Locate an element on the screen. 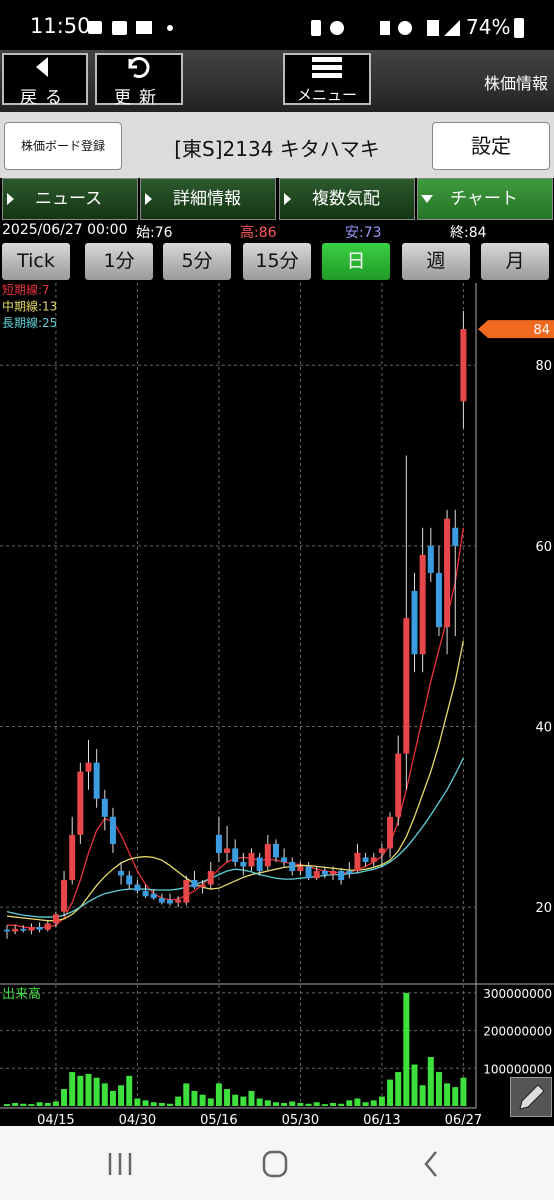 The height and width of the screenshot is (1200, 554). timeframe-button: 5分 is located at coordinates (197, 261).